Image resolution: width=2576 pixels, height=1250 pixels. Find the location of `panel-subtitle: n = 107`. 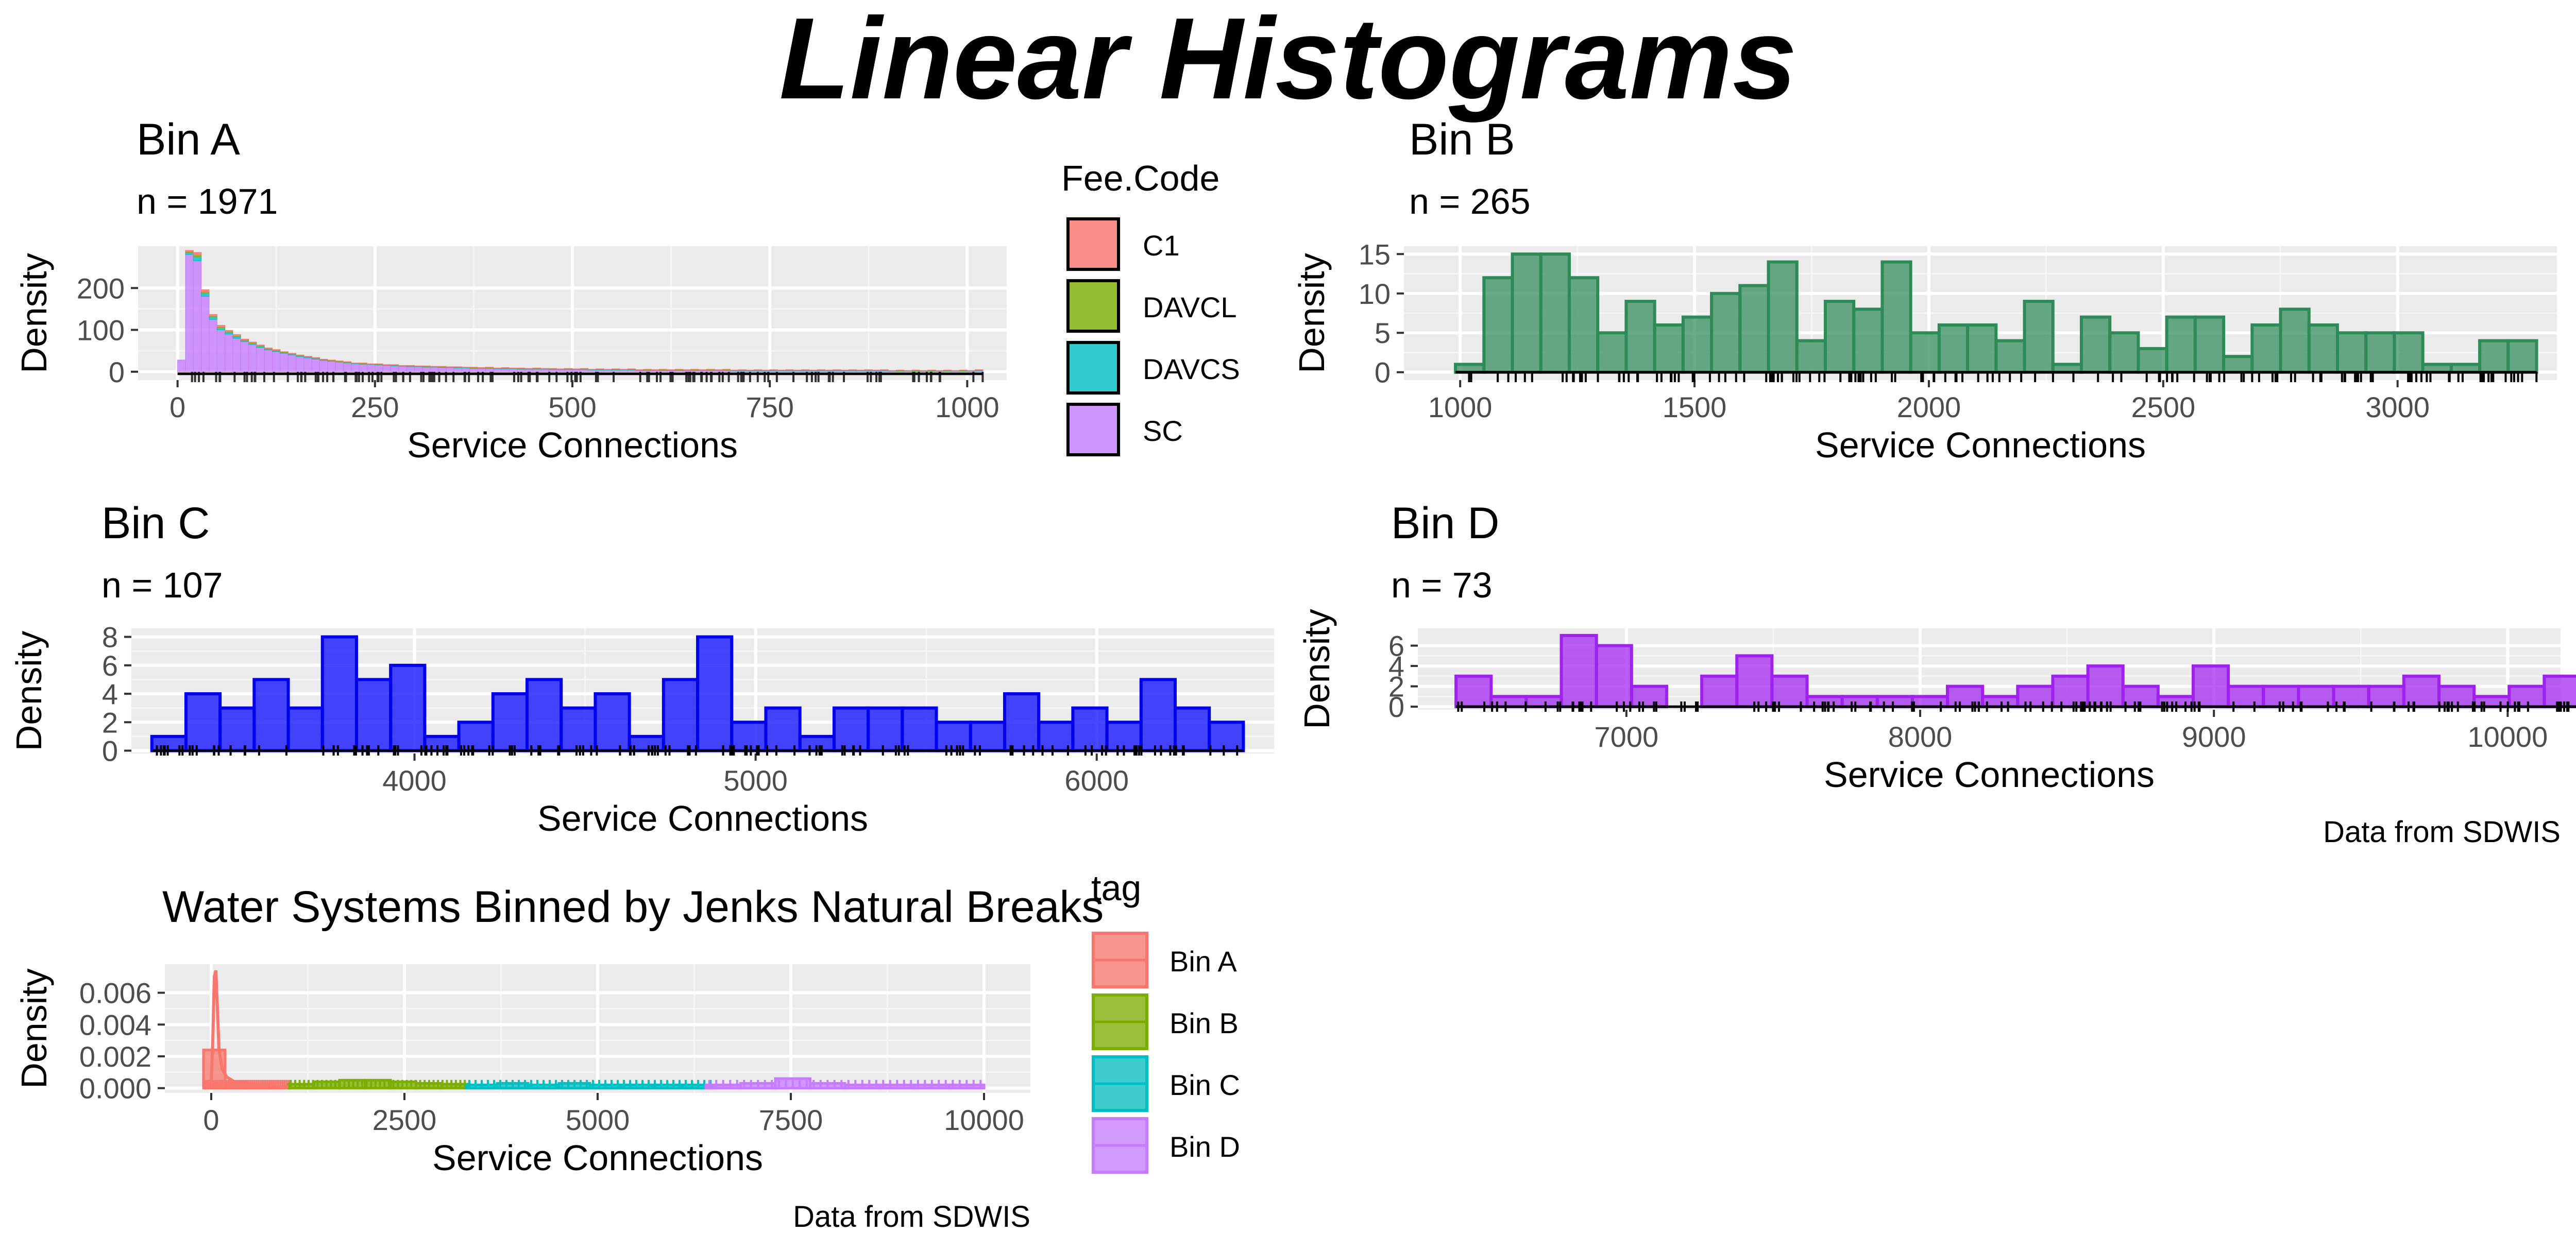

panel-subtitle: n = 107 is located at coordinates (162, 585).